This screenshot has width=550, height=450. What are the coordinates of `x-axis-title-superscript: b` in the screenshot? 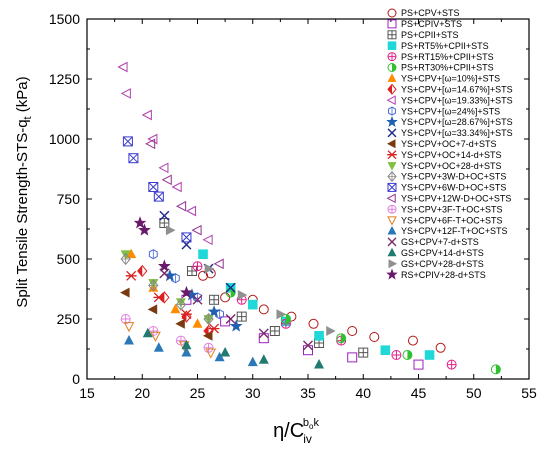 It's located at (306, 423).